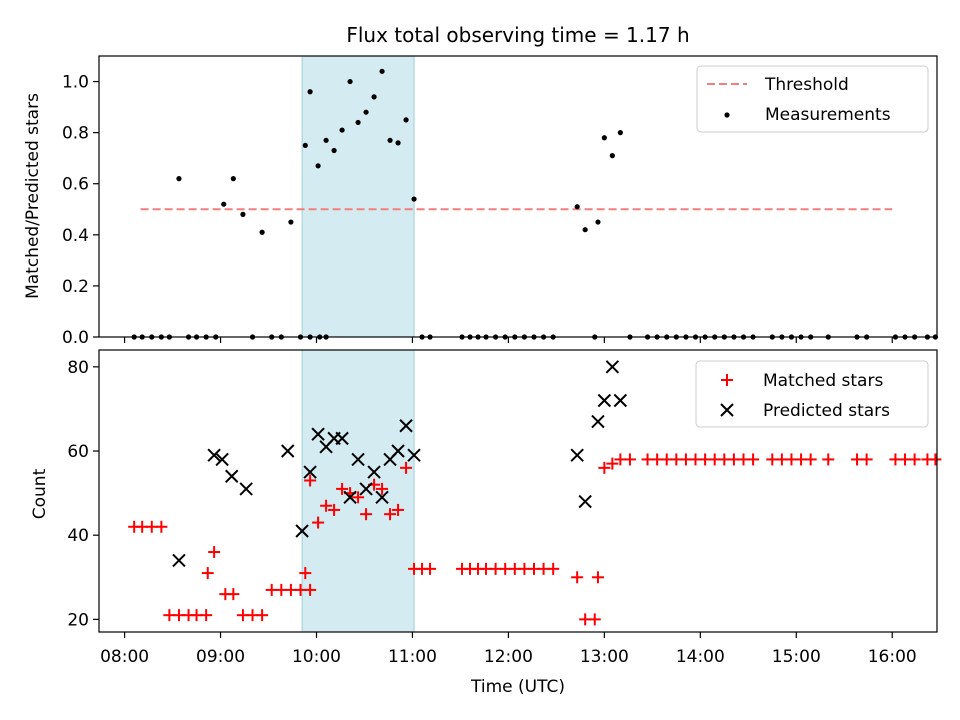  I want to click on ratio-ytick-label: 0.6, so click(75, 185).